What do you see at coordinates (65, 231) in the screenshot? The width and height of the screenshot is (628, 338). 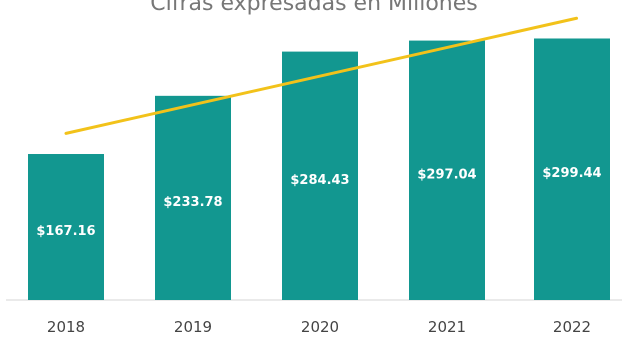 I see `data-label-2018: $167.16` at bounding box center [65, 231].